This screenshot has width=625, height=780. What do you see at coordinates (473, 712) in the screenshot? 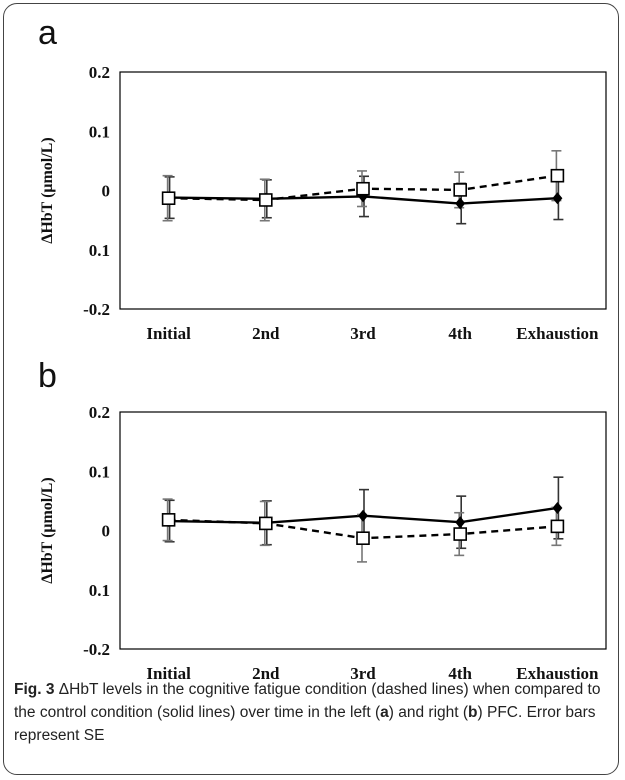
I see `caption-bold-b: b` at bounding box center [473, 712].